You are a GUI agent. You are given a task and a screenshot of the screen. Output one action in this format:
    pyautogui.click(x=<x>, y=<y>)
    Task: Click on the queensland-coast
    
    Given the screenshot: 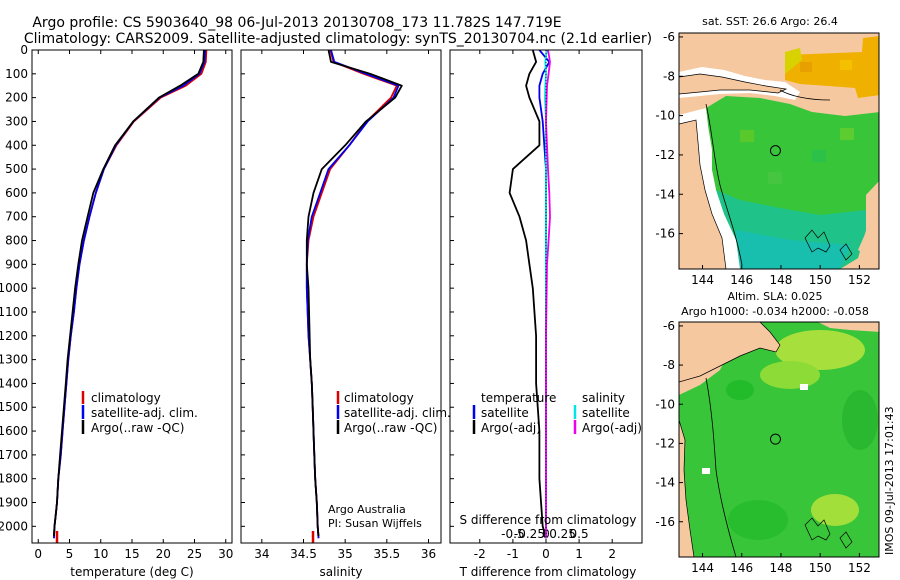 What is the action you would take?
    pyautogui.click(x=865, y=244)
    